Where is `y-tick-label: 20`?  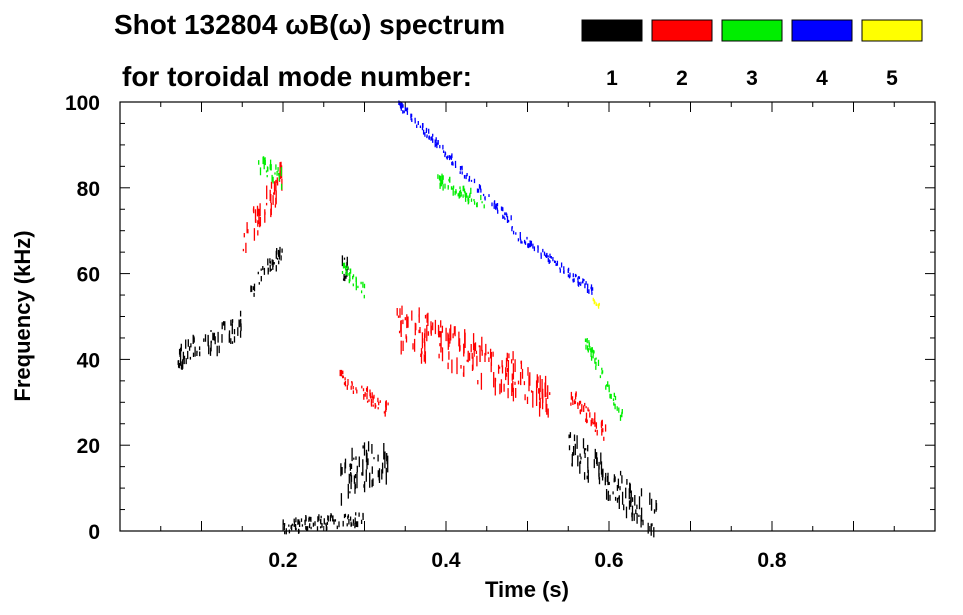 y-tick-label: 20 is located at coordinates (88, 446).